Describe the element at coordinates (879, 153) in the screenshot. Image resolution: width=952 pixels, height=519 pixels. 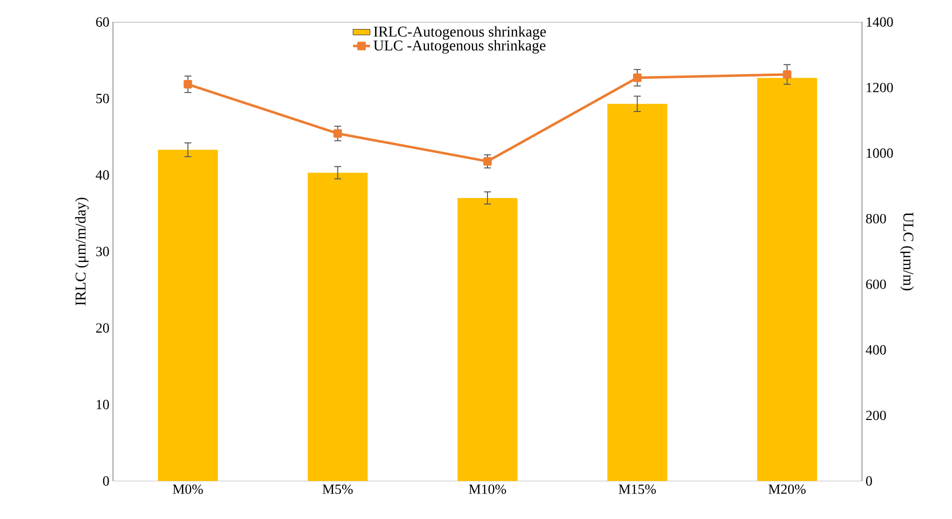
I see `y2-tick-label: 1000` at that location.